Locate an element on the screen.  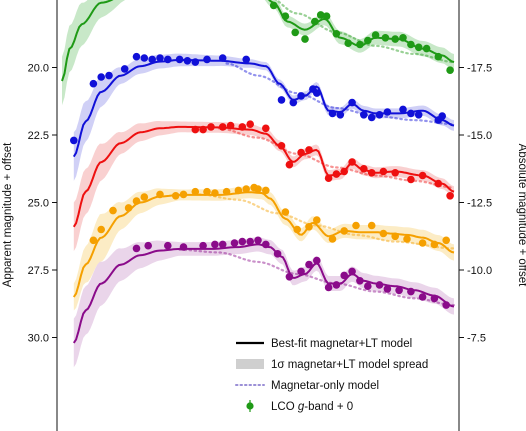
legend-entry-lco: LCO g-band + 0 is located at coordinates (312, 407).